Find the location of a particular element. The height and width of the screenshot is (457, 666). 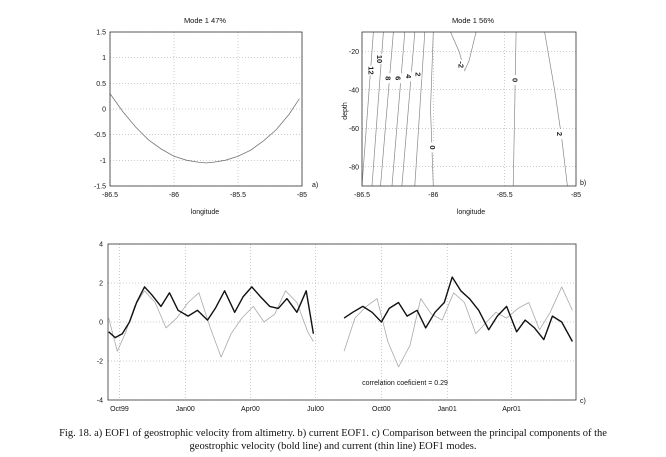

panel-b-contour-label: 8 is located at coordinates (388, 78).